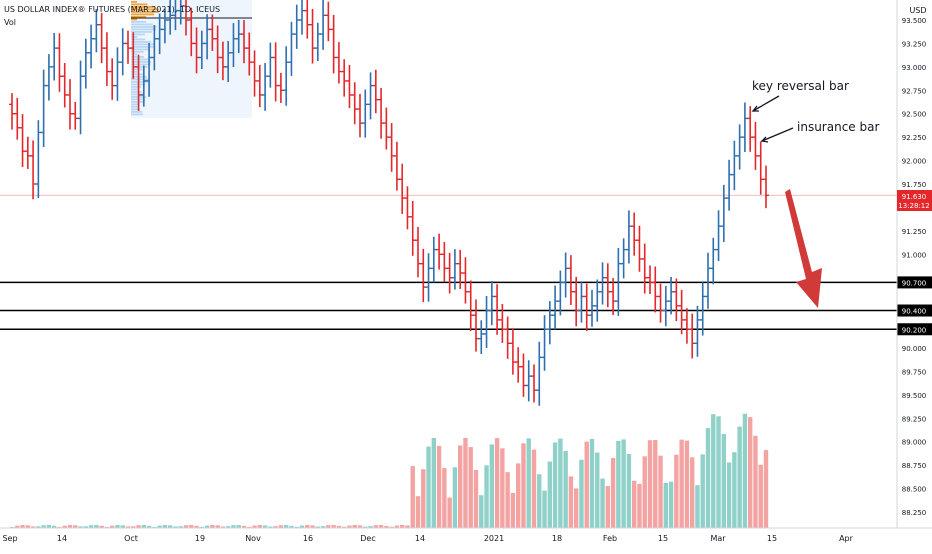  What do you see at coordinates (914, 91) in the screenshot?
I see `price-tick-label: 92.750` at bounding box center [914, 91].